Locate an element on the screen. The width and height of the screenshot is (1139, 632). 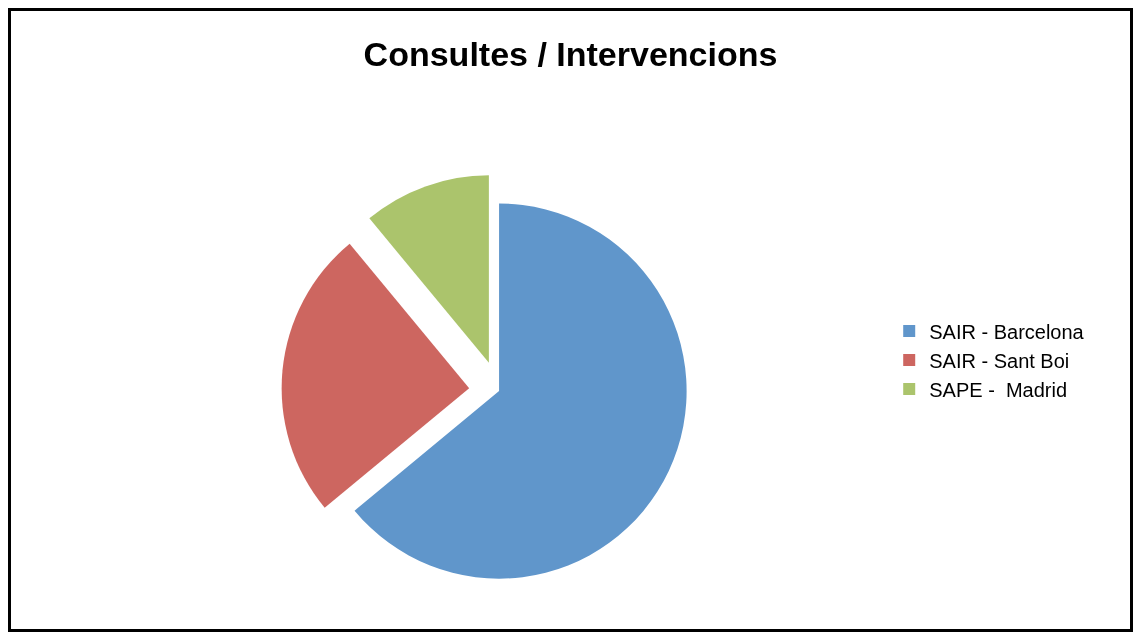
legend-label: SAIR - Sant Boi is located at coordinates (999, 360).